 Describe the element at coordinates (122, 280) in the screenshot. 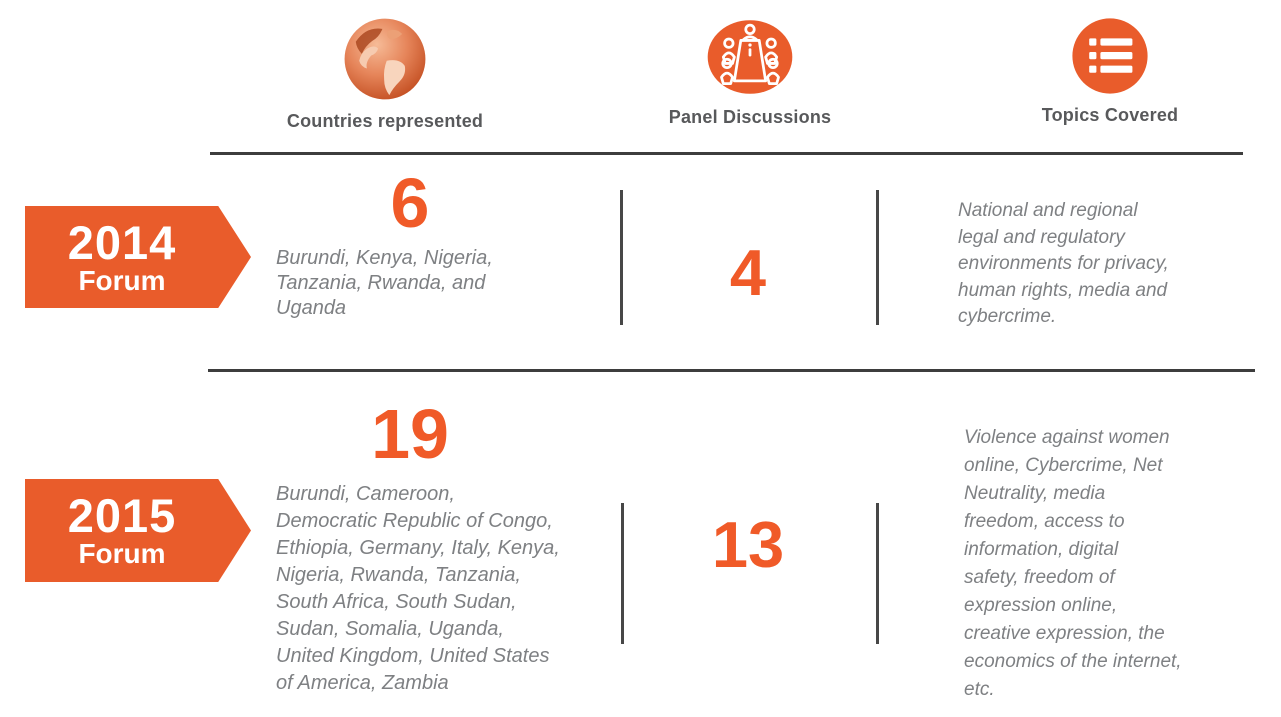

I see `forum-label-2014: Forum` at that location.